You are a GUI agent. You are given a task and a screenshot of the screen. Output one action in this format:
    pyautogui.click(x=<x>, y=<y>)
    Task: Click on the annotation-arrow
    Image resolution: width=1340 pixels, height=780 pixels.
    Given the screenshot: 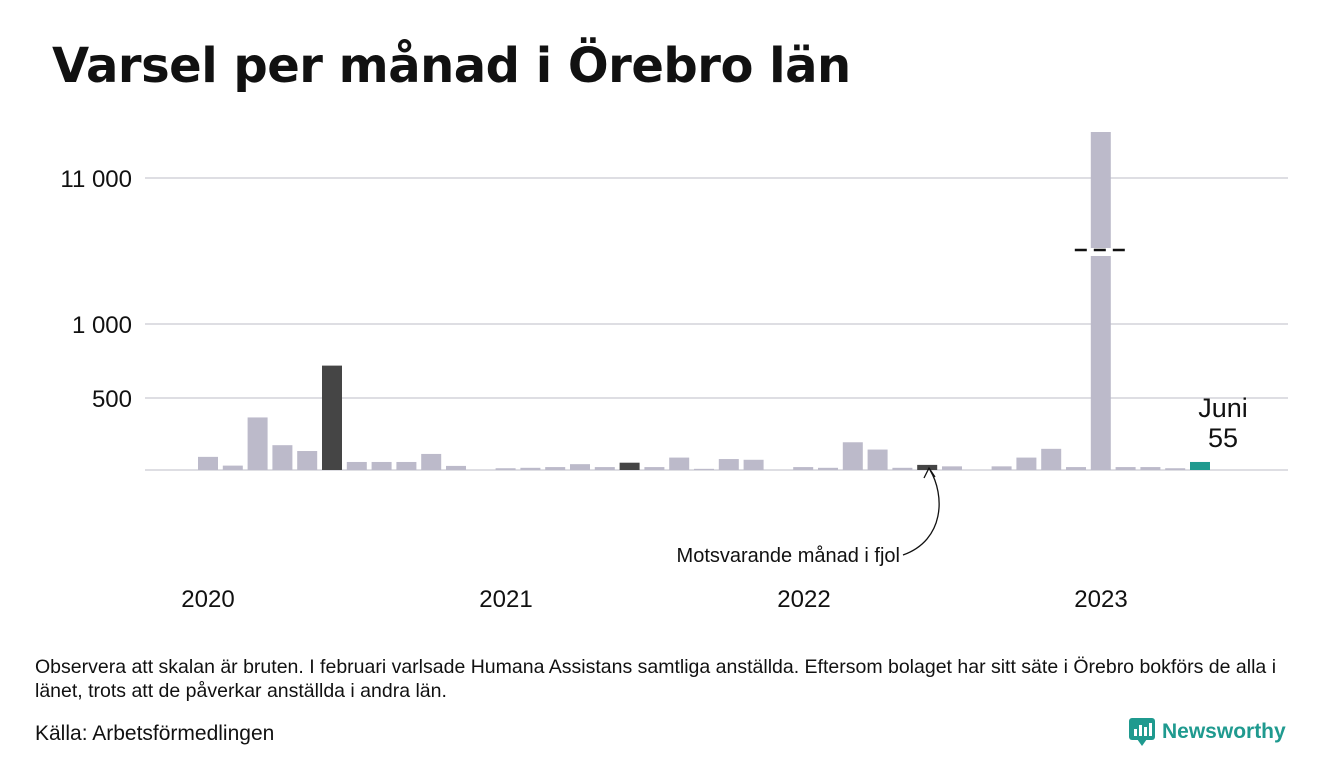 What is the action you would take?
    pyautogui.click(x=921, y=512)
    